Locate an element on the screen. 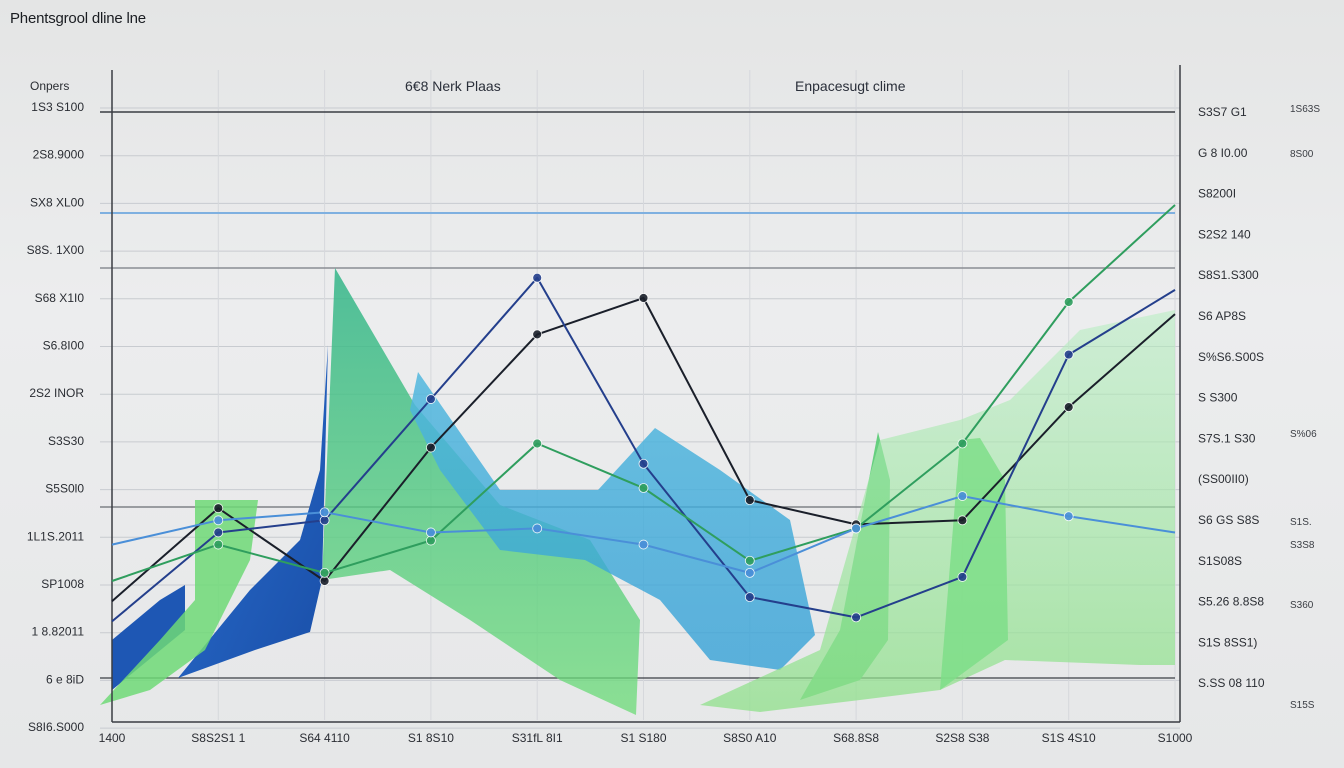 The image size is (1344, 768). y-tick-far-right: S%06 is located at coordinates (1303, 434).